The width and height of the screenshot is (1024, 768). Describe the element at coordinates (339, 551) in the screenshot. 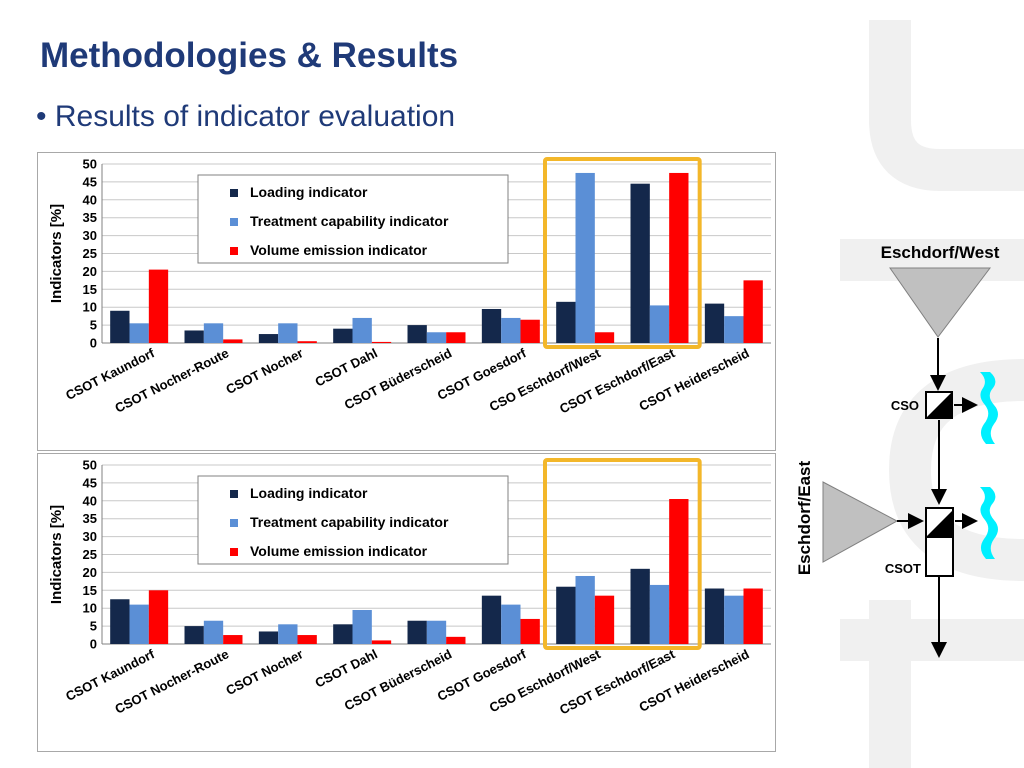

I see `bottom-chart-legend-label: Volume emission indicator` at that location.